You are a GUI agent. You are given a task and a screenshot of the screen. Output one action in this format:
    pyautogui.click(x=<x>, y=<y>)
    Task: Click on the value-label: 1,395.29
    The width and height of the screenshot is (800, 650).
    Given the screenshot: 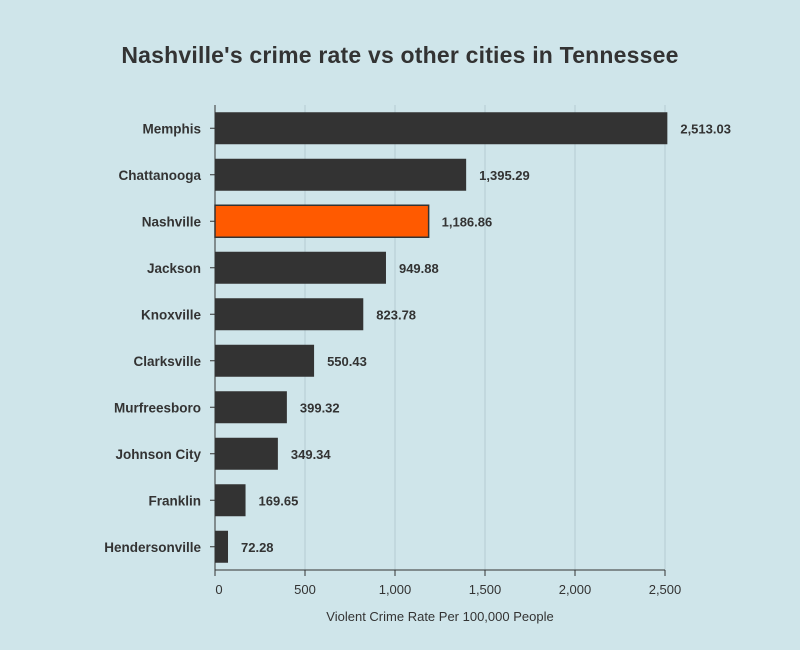 What is the action you would take?
    pyautogui.click(x=504, y=175)
    